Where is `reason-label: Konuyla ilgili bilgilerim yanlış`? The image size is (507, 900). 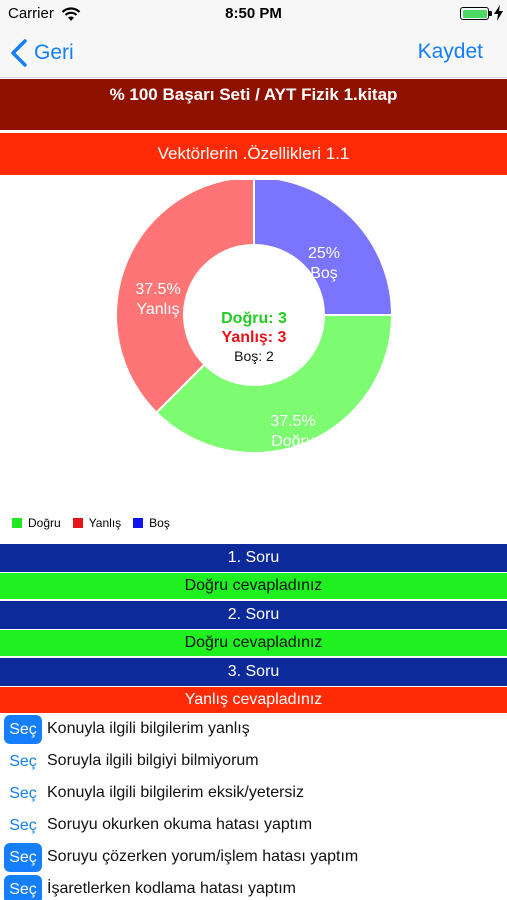
reason-label: Konuyla ilgili bilgilerim yanlış is located at coordinates (148, 728).